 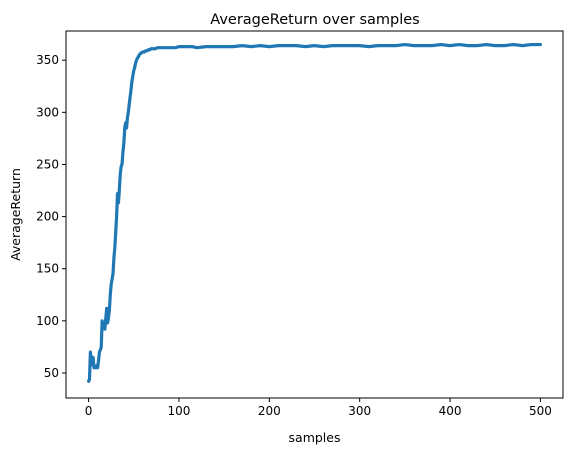 I want to click on y-tick-label: 350, so click(x=47, y=60).